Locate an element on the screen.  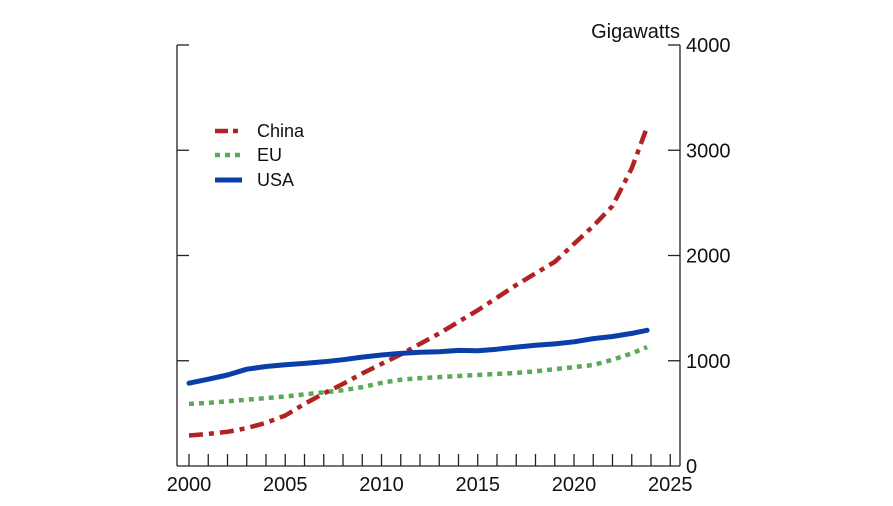
x-tick-label: 2000 is located at coordinates (189, 485).